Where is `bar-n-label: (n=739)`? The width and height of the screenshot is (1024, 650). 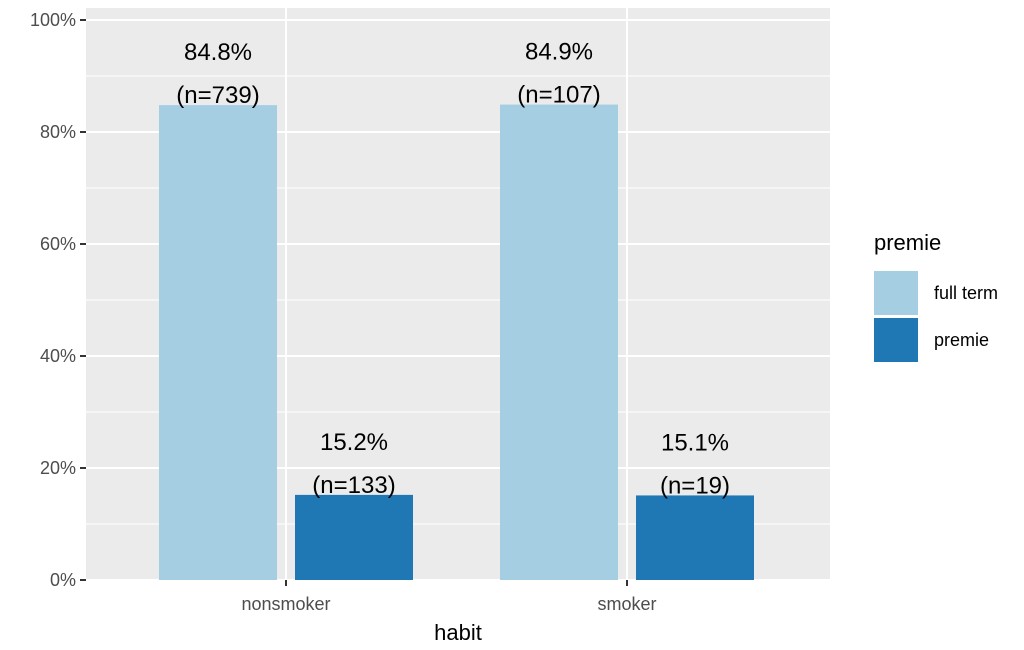
bar-n-label: (n=739) is located at coordinates (217, 95).